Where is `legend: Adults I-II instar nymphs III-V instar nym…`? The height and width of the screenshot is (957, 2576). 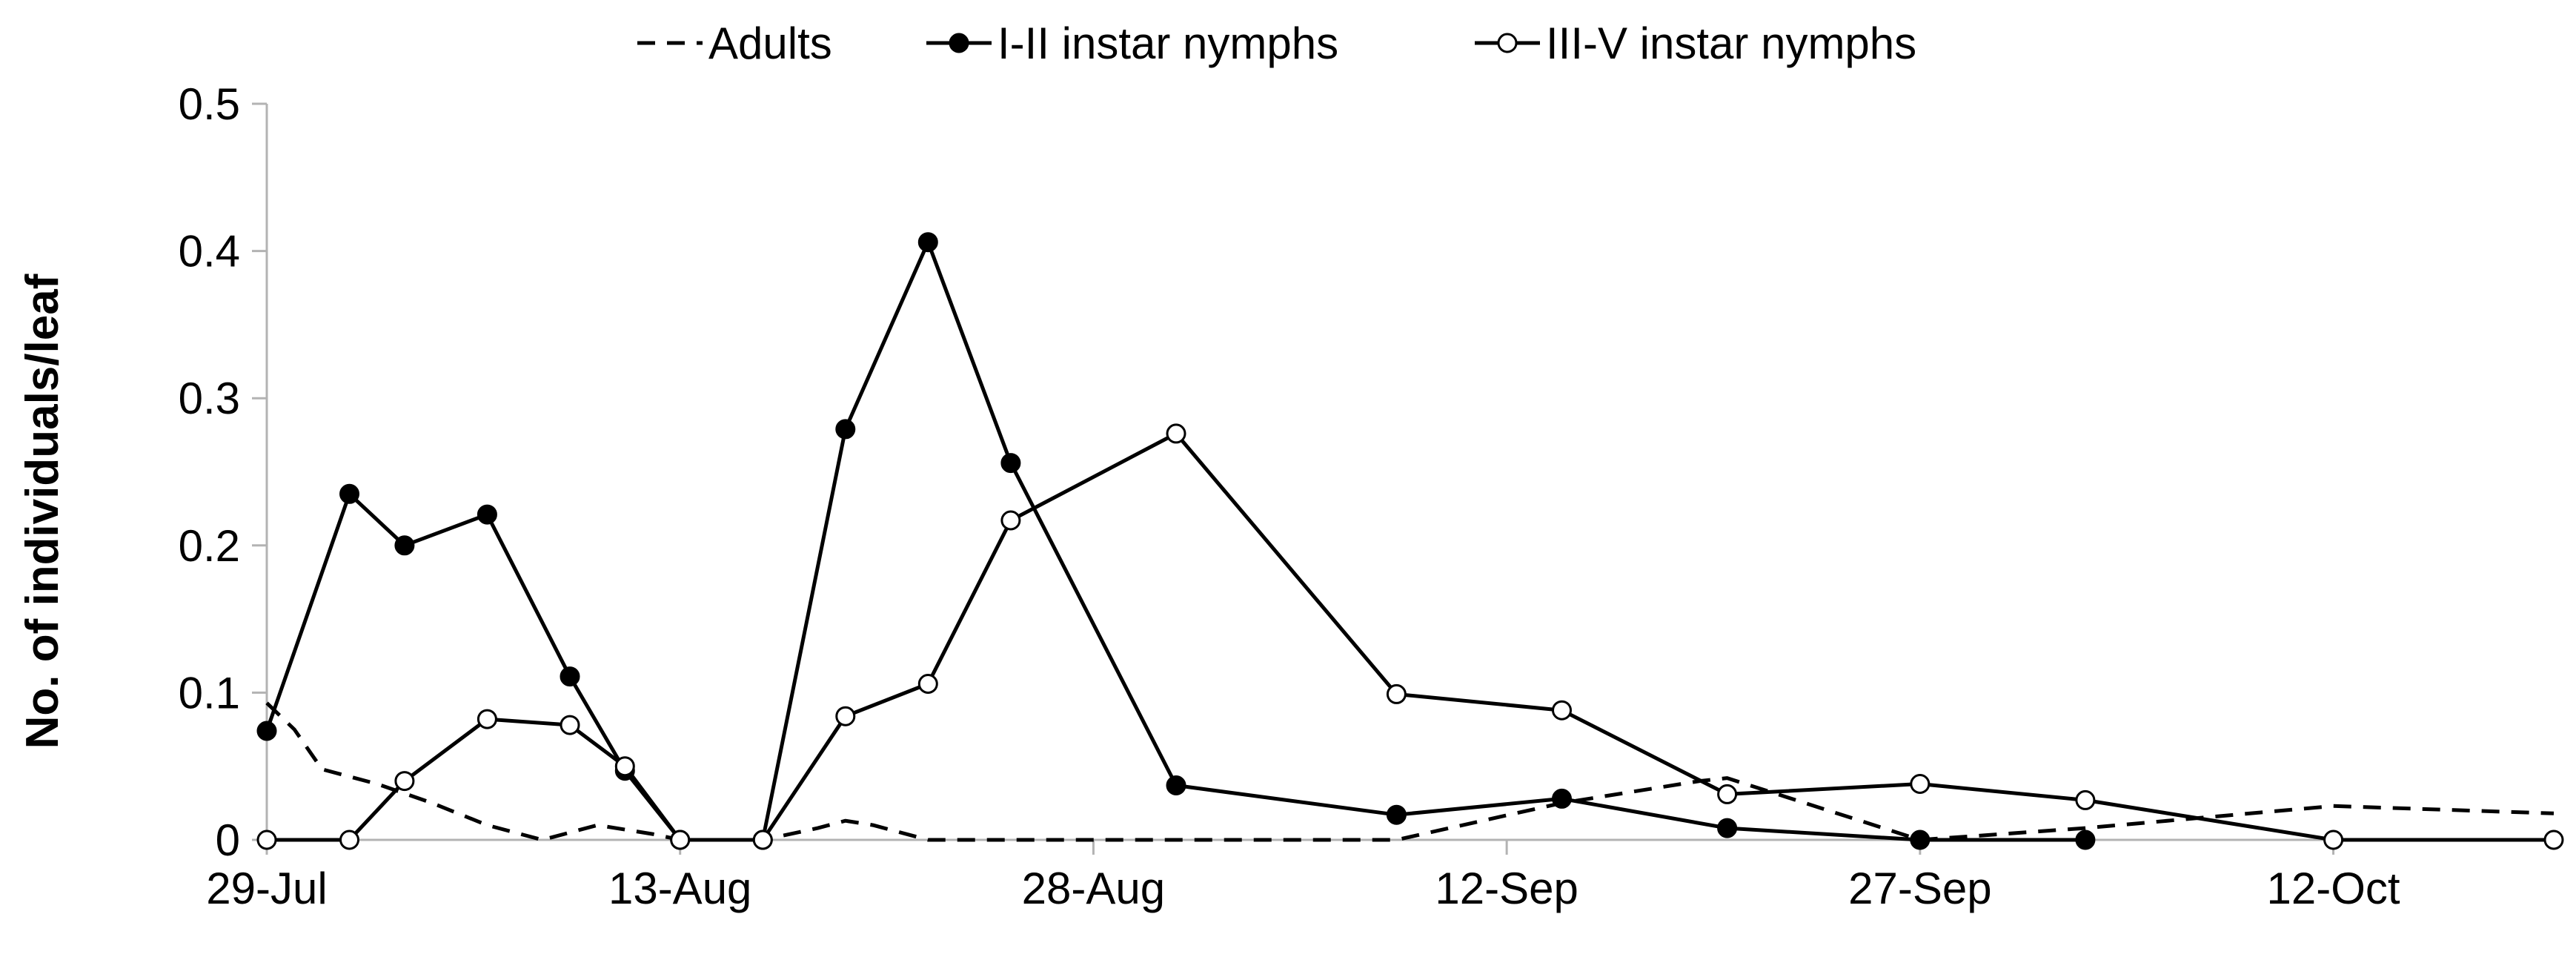 legend: Adults I-II instar nymphs III-V instar nym… is located at coordinates (1276, 43).